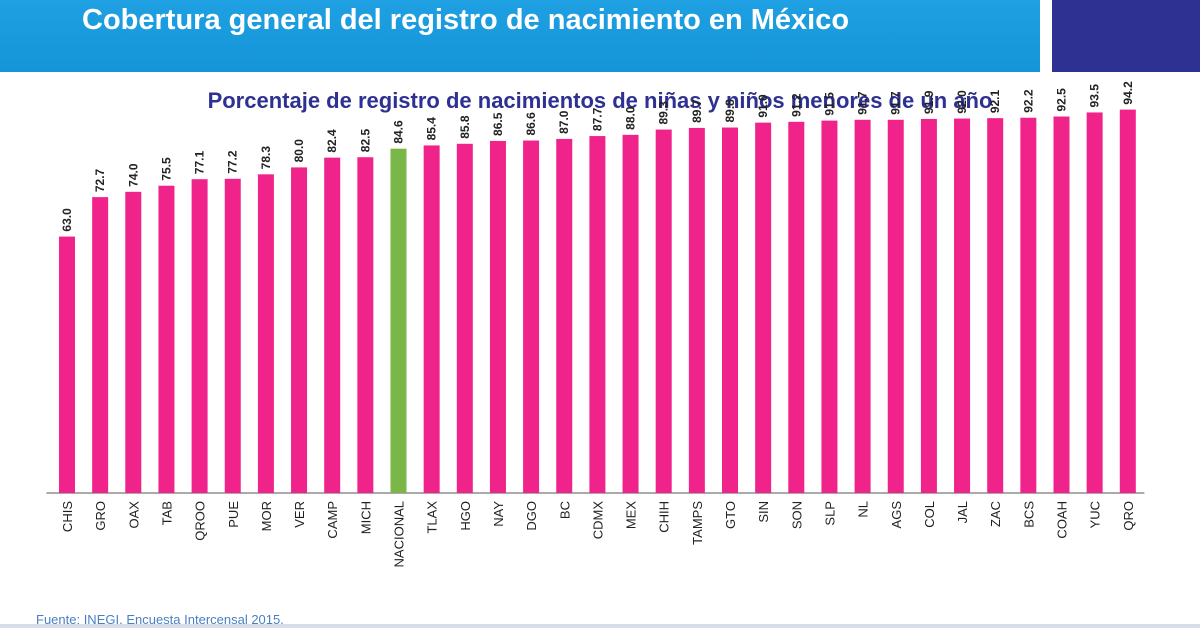  What do you see at coordinates (465, 516) in the screenshot?
I see `category-label-hgo: HGO` at bounding box center [465, 516].